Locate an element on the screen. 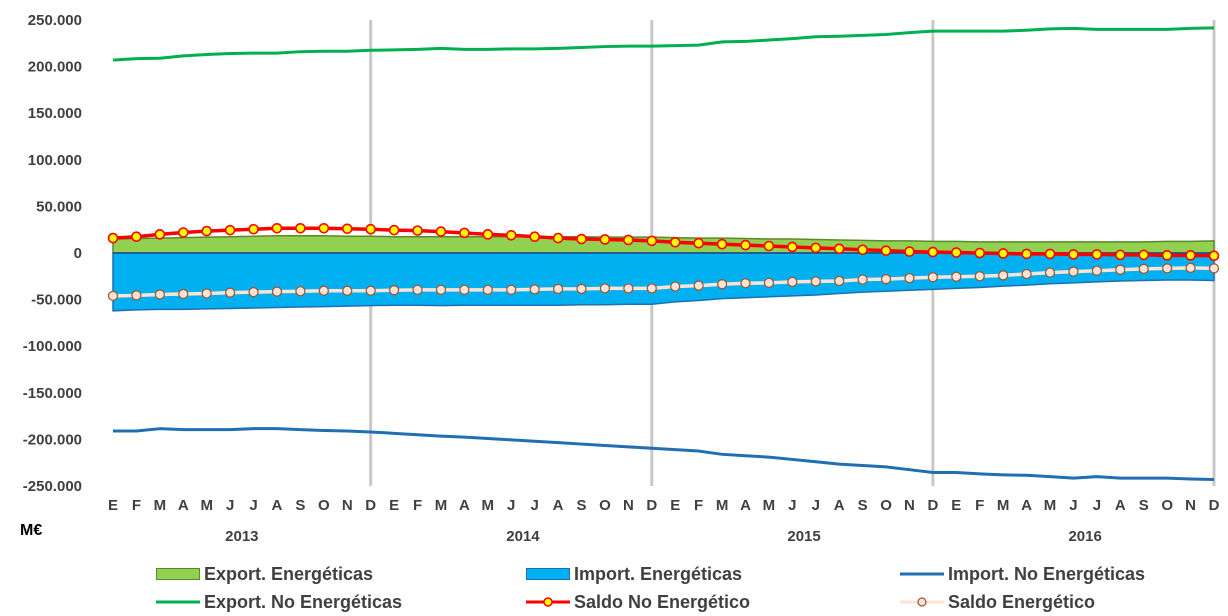 Image resolution: width=1228 pixels, height=616 pixels. legend-item-import-energeticas: Import. Energéticas is located at coordinates (634, 574).